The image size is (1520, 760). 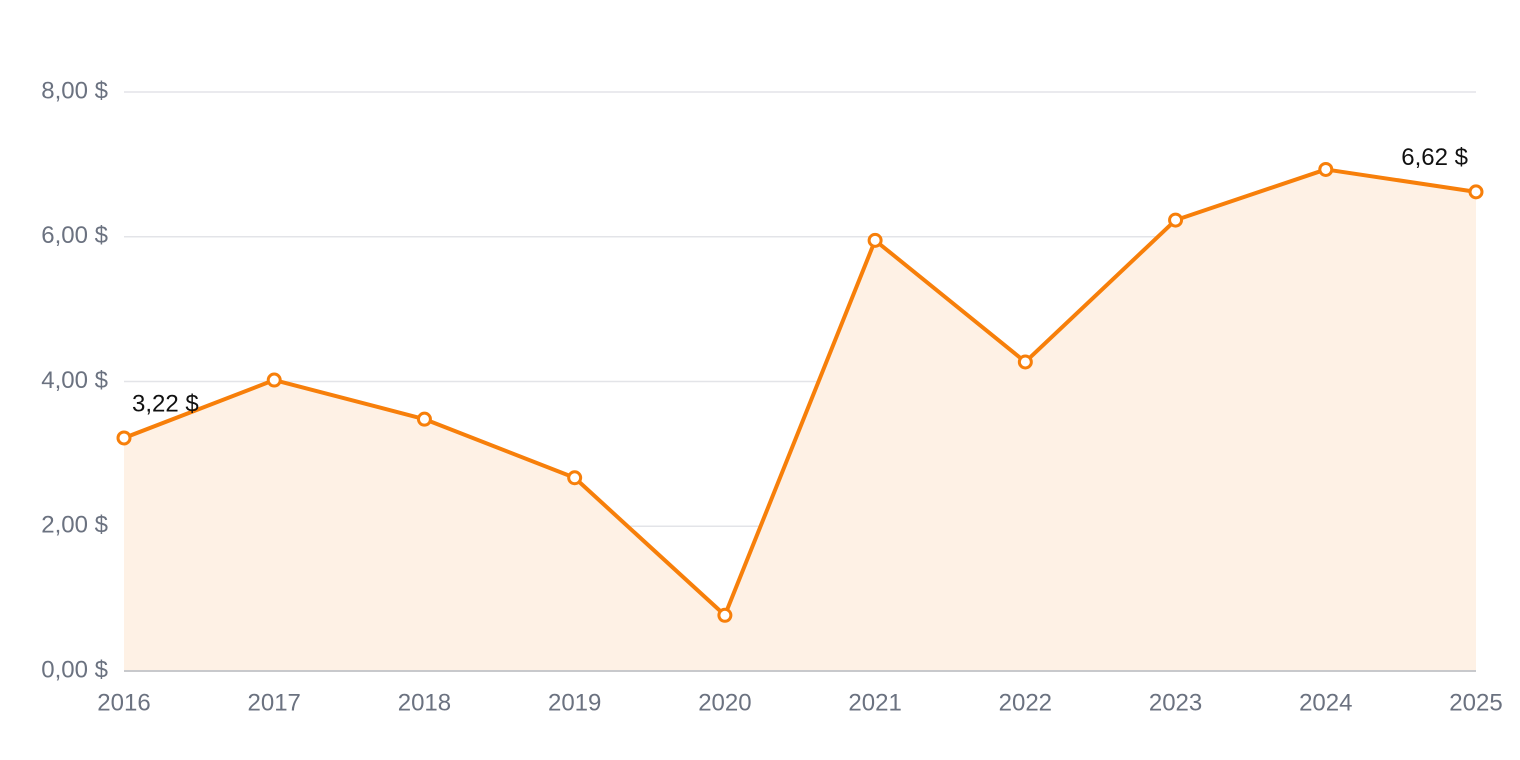 What do you see at coordinates (165, 403) in the screenshot?
I see `value-label: 3,22 $` at bounding box center [165, 403].